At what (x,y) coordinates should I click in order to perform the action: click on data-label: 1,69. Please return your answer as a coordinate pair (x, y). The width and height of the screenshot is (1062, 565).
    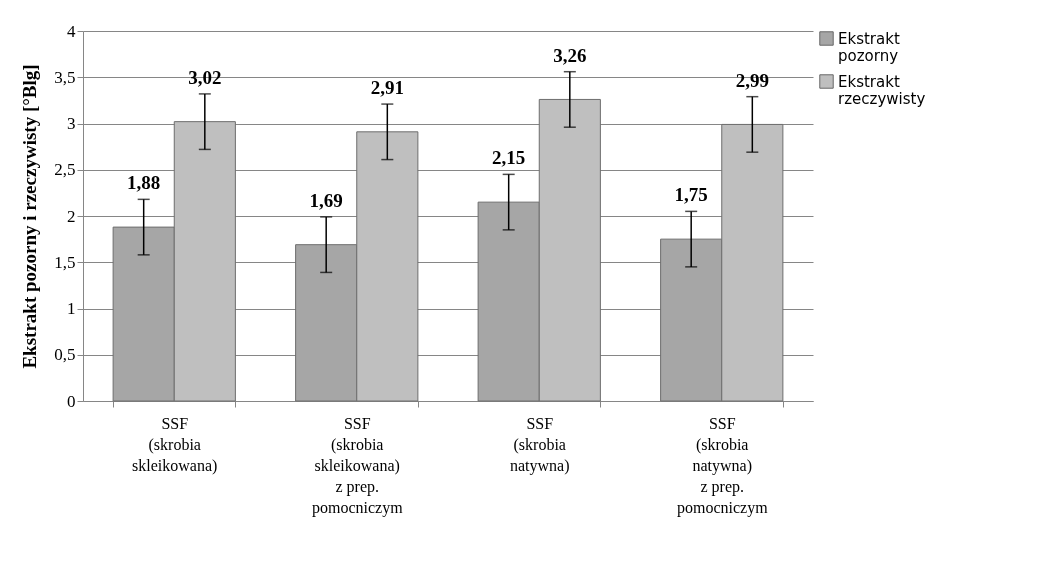
    Looking at the image, I should click on (326, 200).